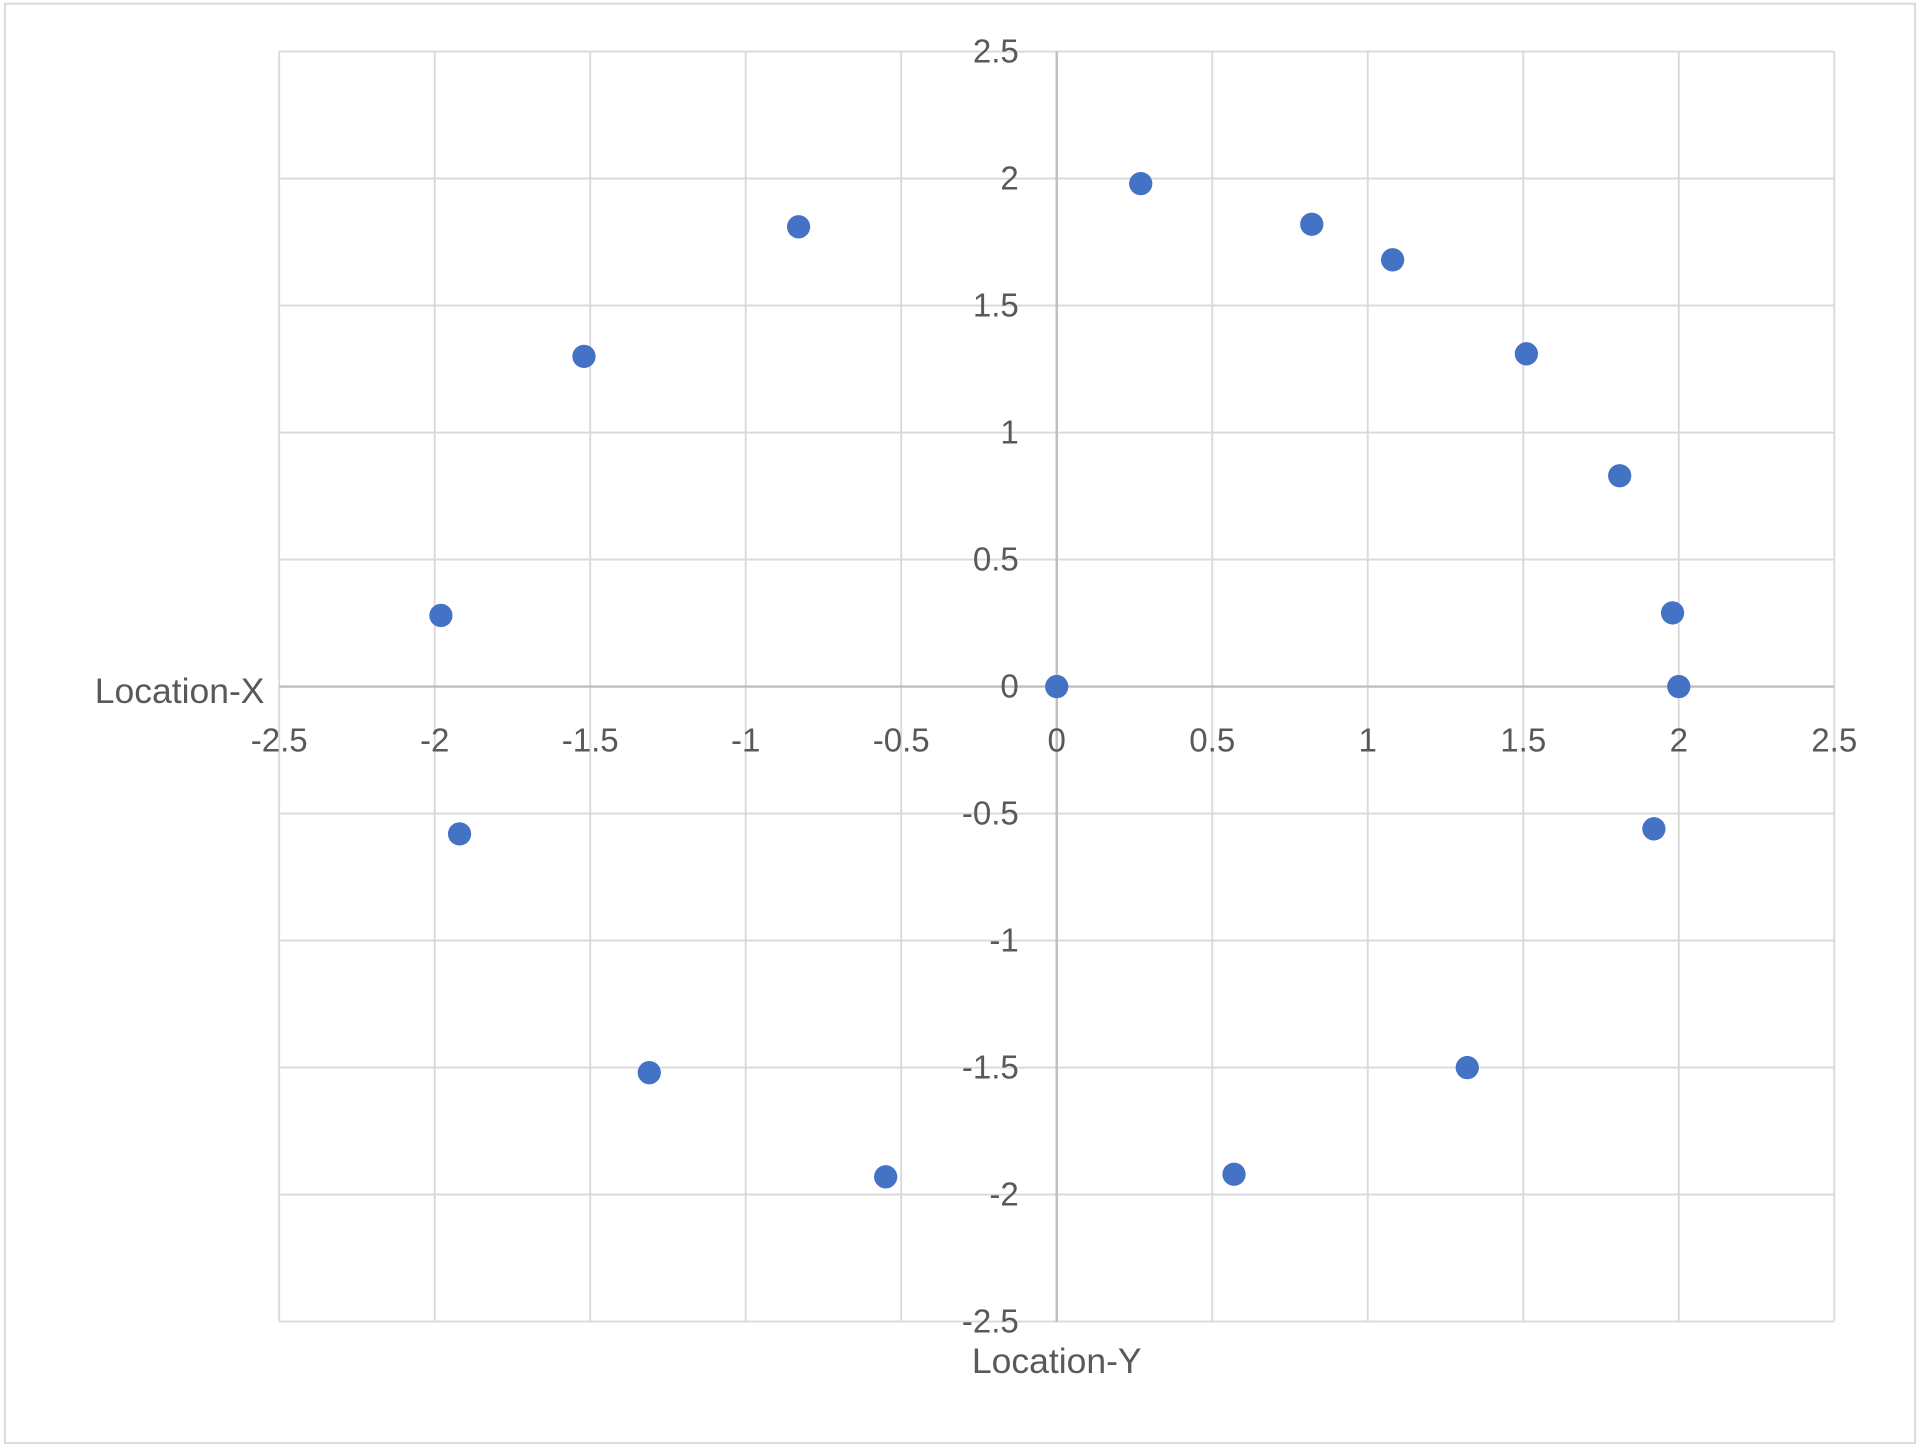 The height and width of the screenshot is (1448, 1920). I want to click on y-tick-label: -2.5, so click(990, 1322).